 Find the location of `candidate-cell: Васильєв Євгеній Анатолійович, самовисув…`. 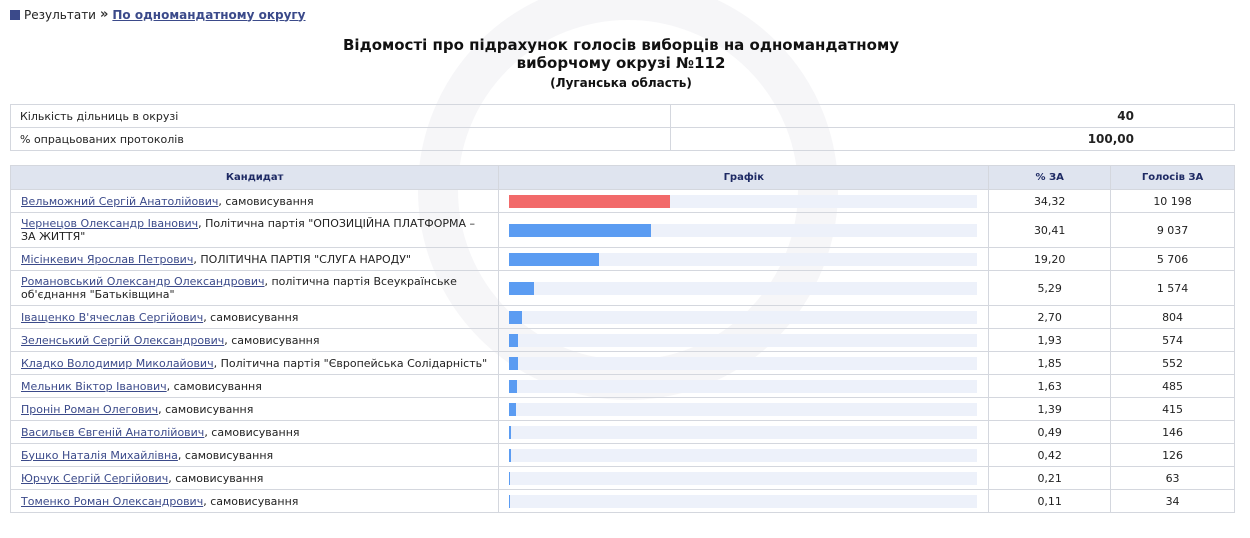

candidate-cell: Васильєв Євгеній Анатолійович, самовисув… is located at coordinates (254, 432).